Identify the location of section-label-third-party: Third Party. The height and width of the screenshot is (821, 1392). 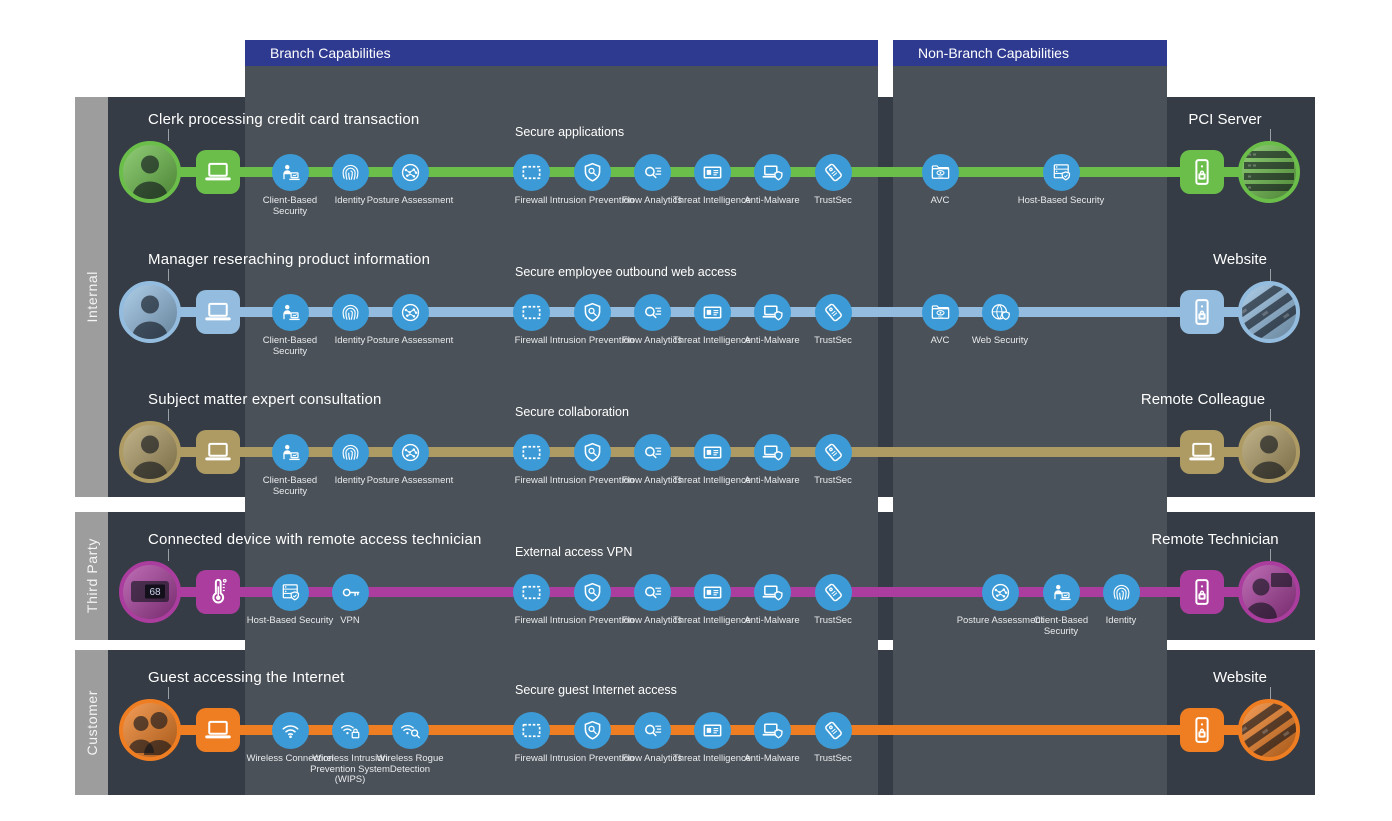
(91, 576).